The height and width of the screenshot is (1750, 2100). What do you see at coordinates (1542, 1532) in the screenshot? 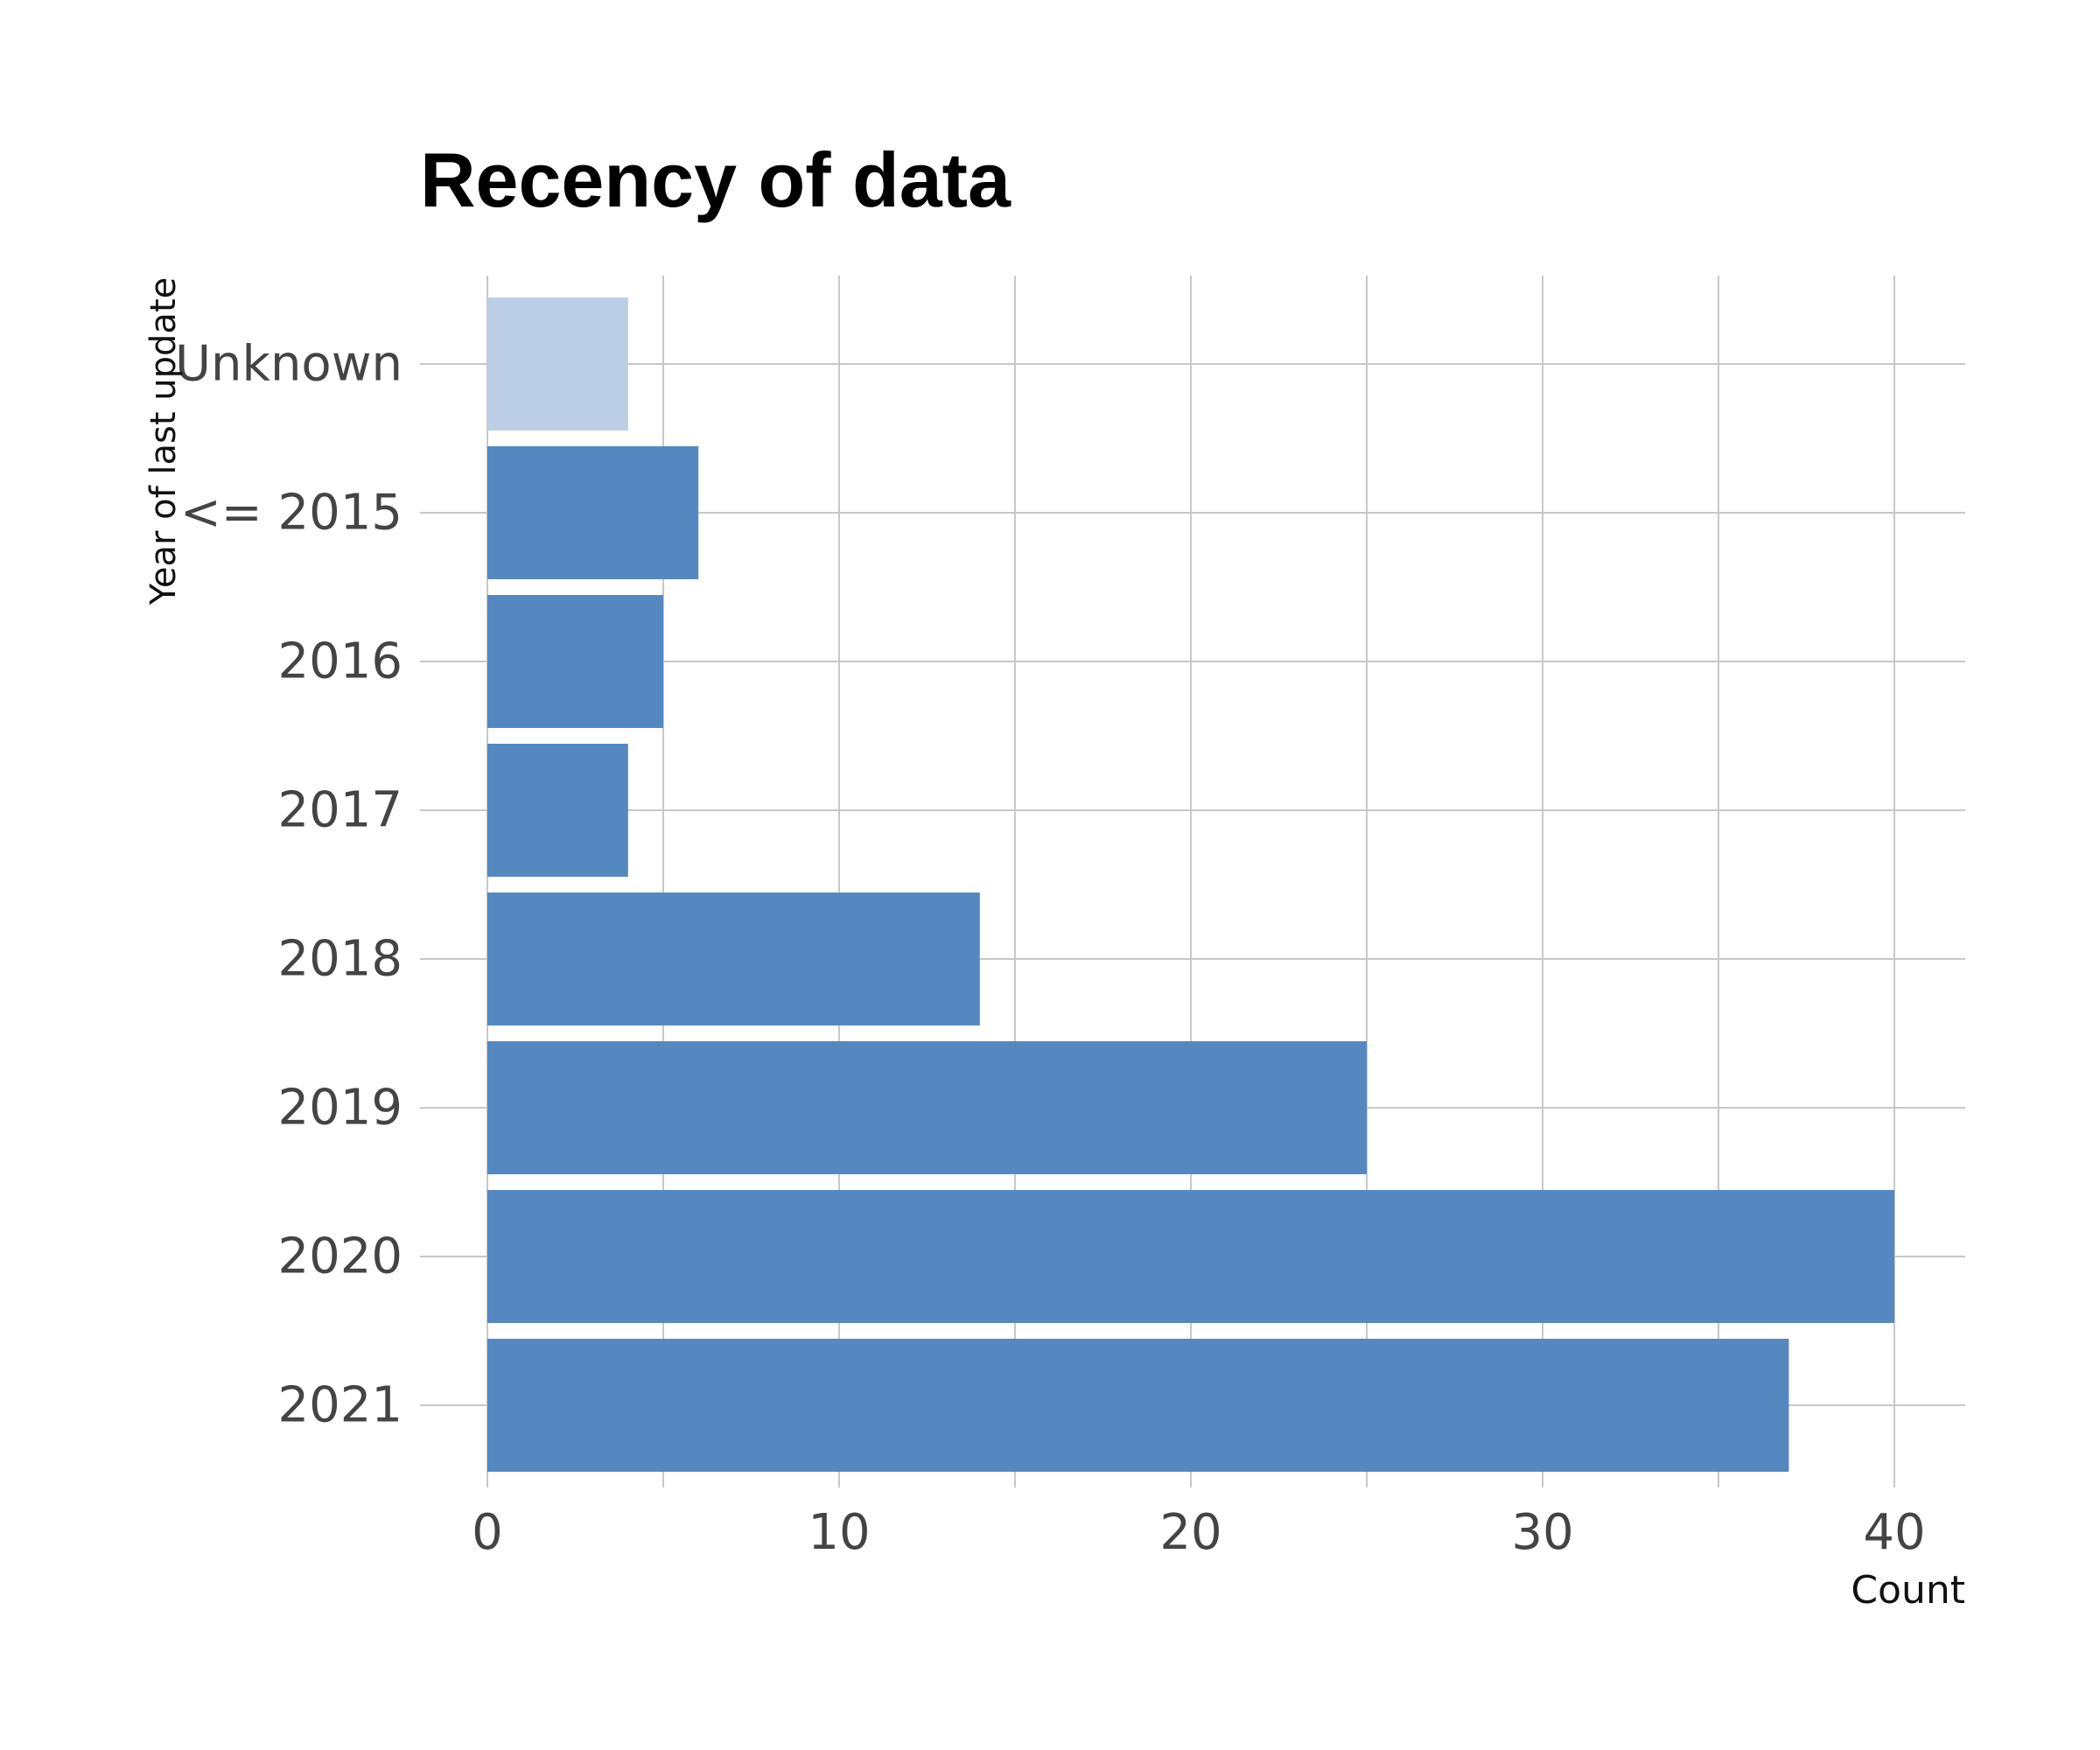
I see `x-tick-label: 30` at bounding box center [1542, 1532].